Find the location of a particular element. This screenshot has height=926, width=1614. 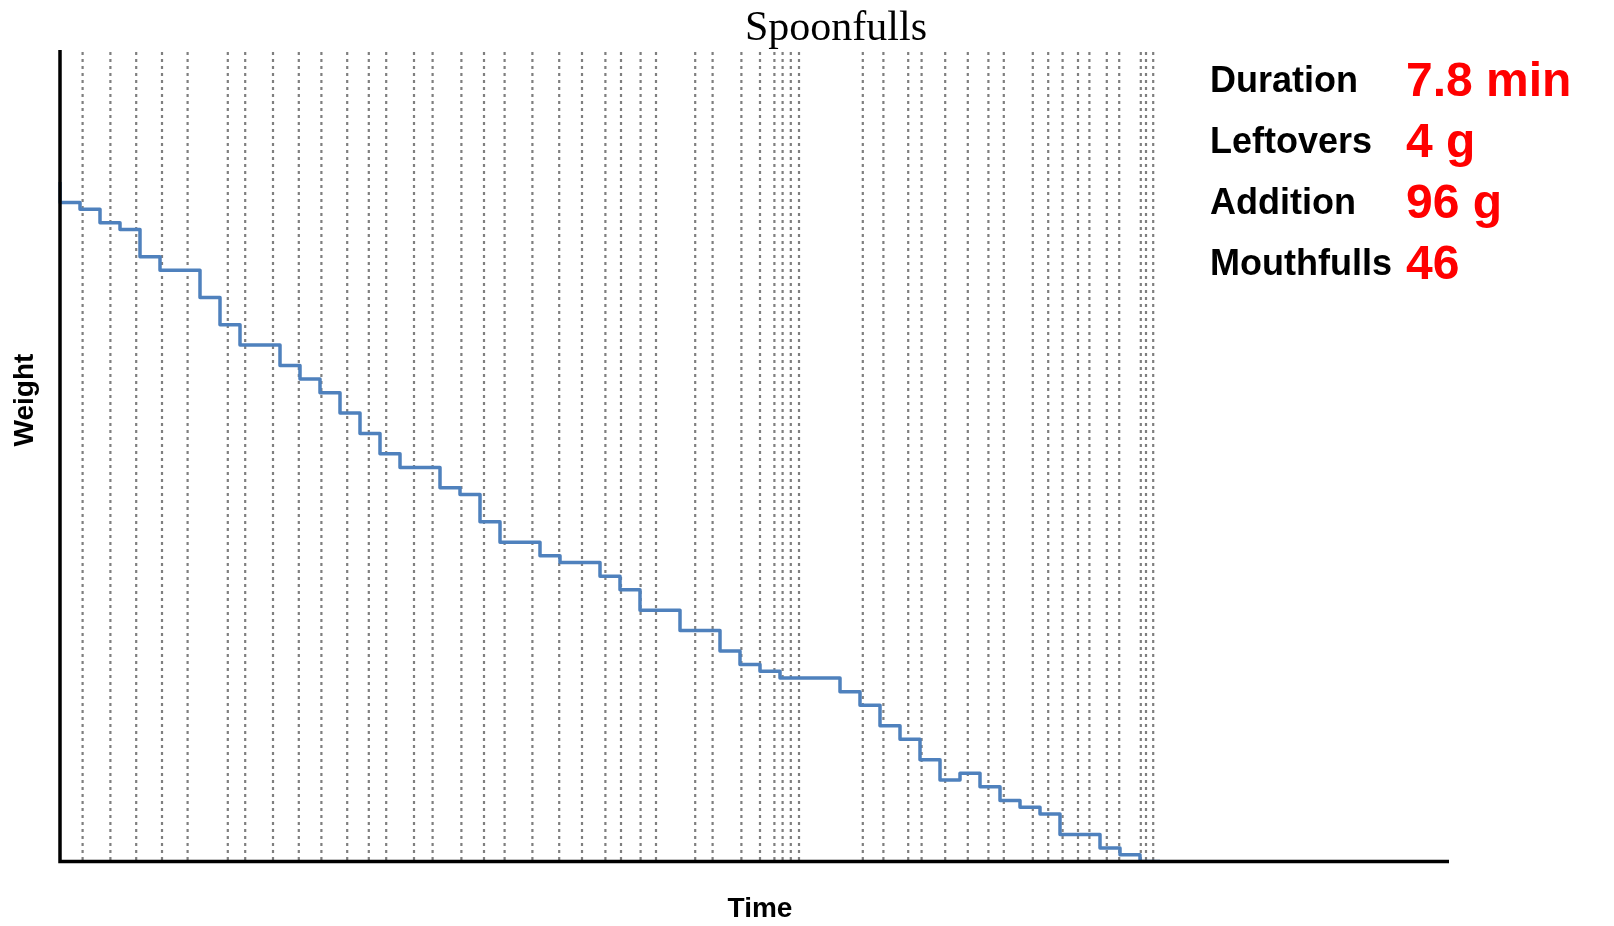

y-axis-title: Weight is located at coordinates (24, 400).